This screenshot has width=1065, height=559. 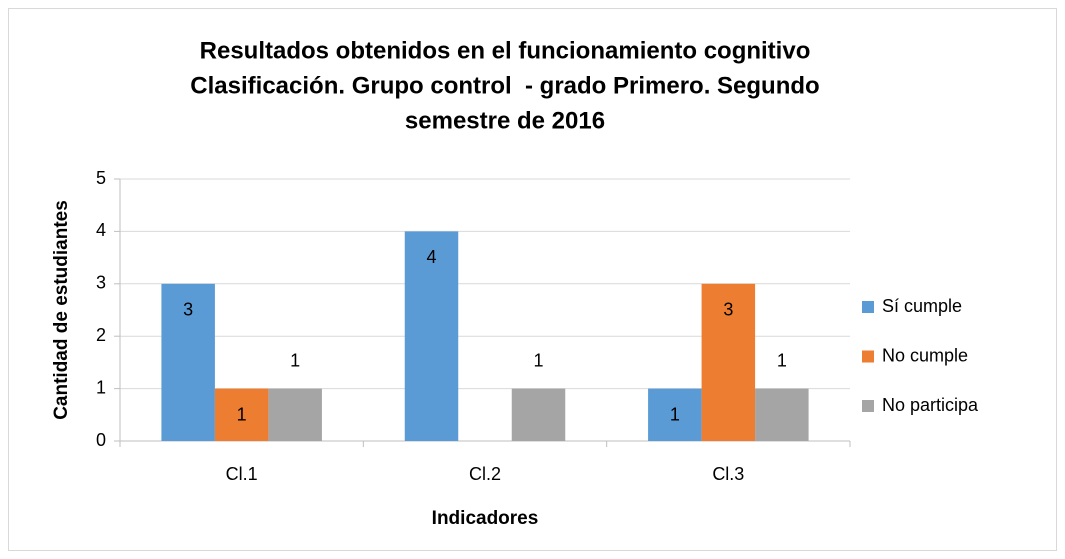 I want to click on chart-title: semestre de 2016, so click(x=505, y=120).